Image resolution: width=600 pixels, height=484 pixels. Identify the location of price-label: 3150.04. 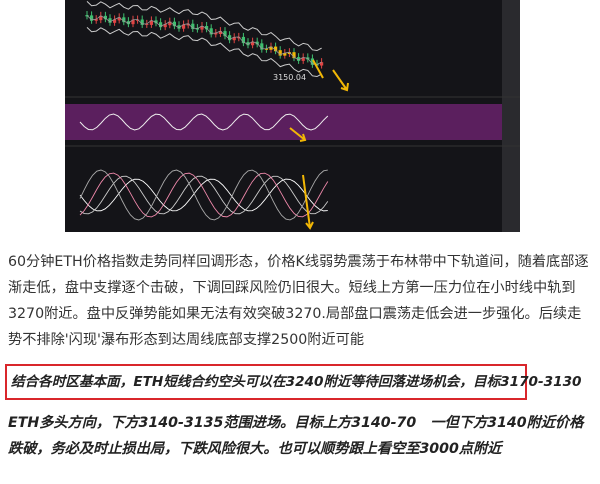
(289, 77).